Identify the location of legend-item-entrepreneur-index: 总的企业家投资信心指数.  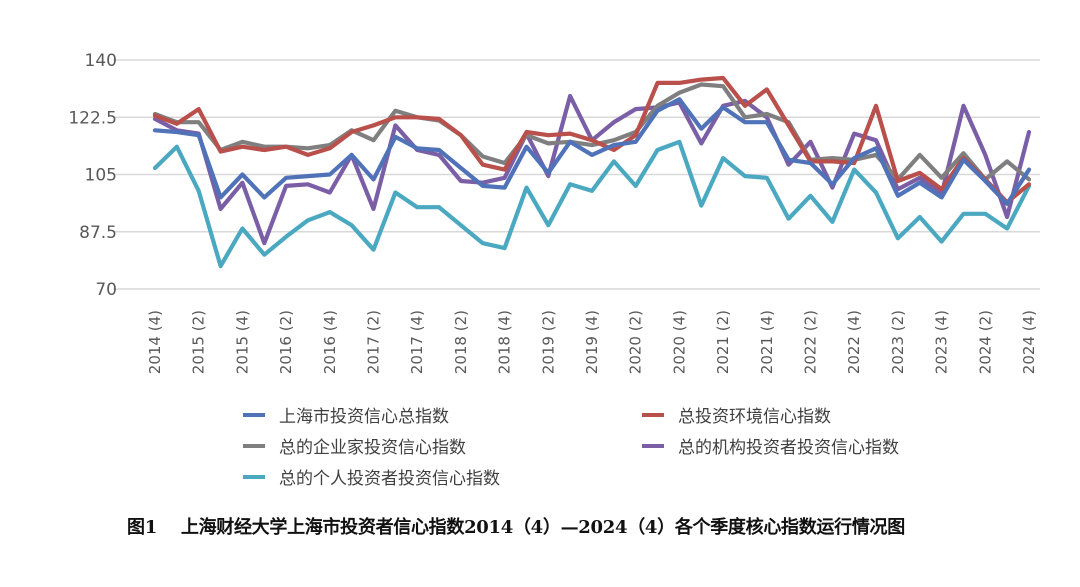
(354, 445).